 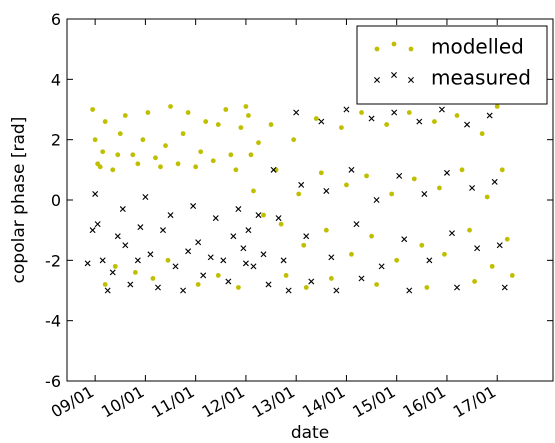 What do you see at coordinates (310, 433) in the screenshot?
I see `x-axis-label: date` at bounding box center [310, 433].